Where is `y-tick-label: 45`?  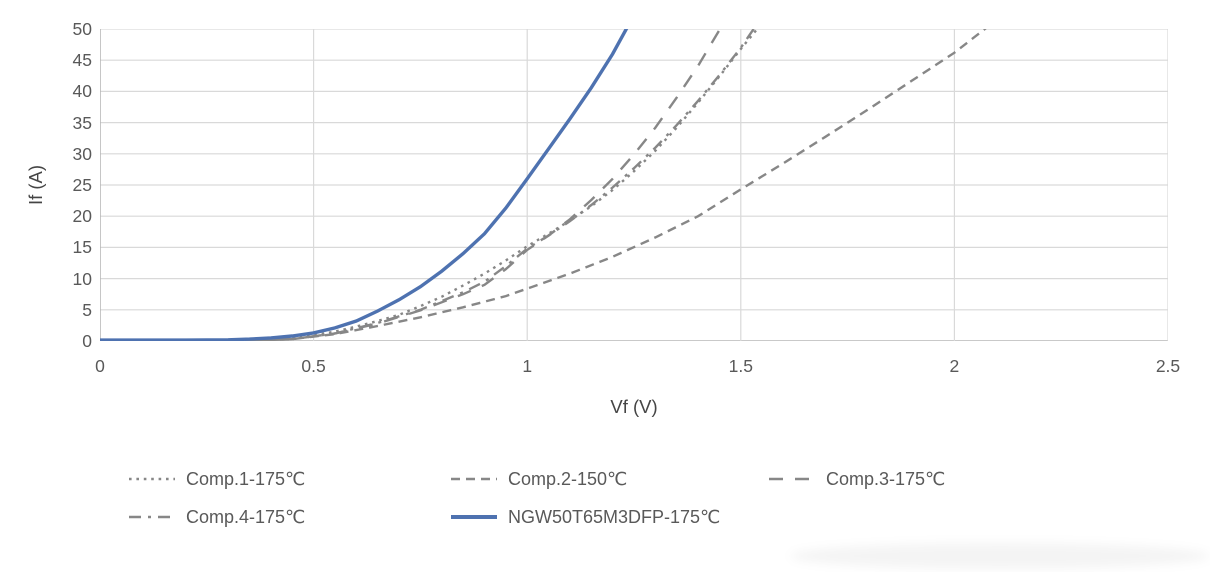 y-tick-label: 45 is located at coordinates (82, 60).